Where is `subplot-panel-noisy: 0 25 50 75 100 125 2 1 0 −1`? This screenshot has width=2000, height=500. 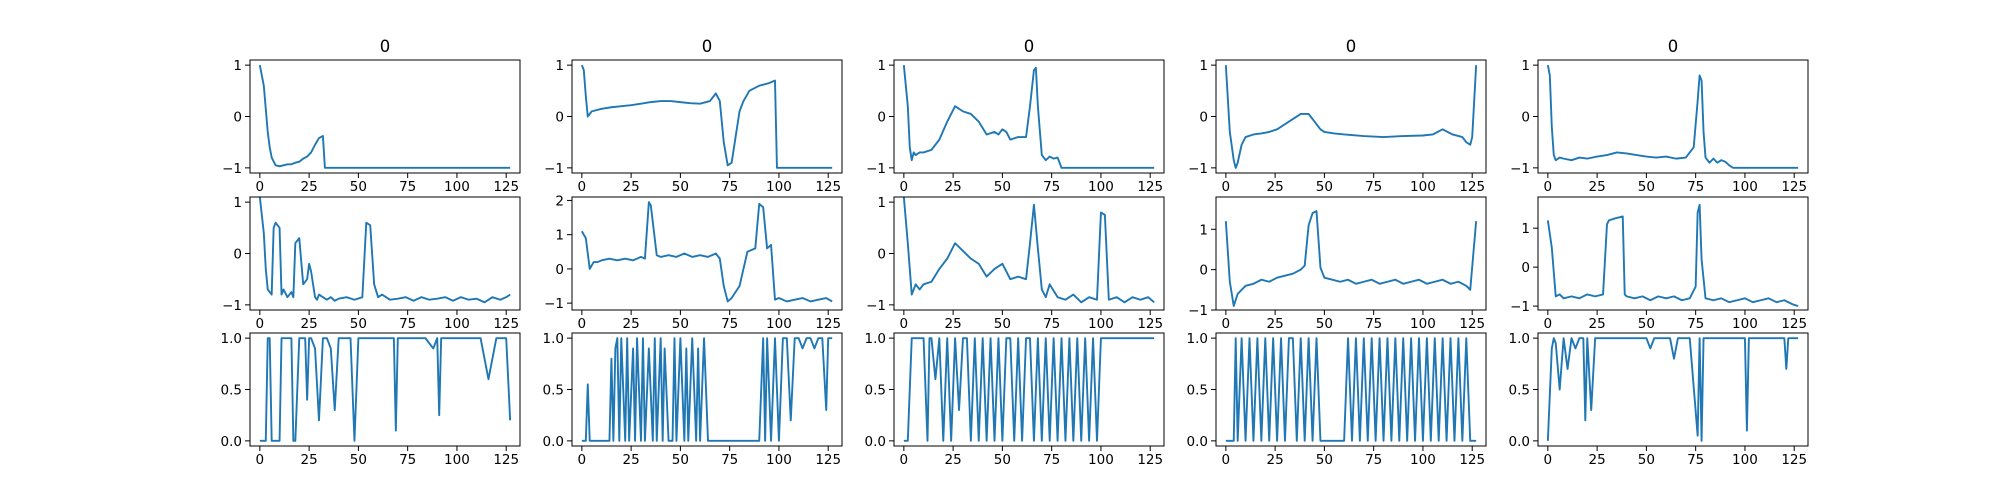
subplot-panel-noisy: 0 25 50 75 100 125 2 1 0 −1 is located at coordinates (693, 262).